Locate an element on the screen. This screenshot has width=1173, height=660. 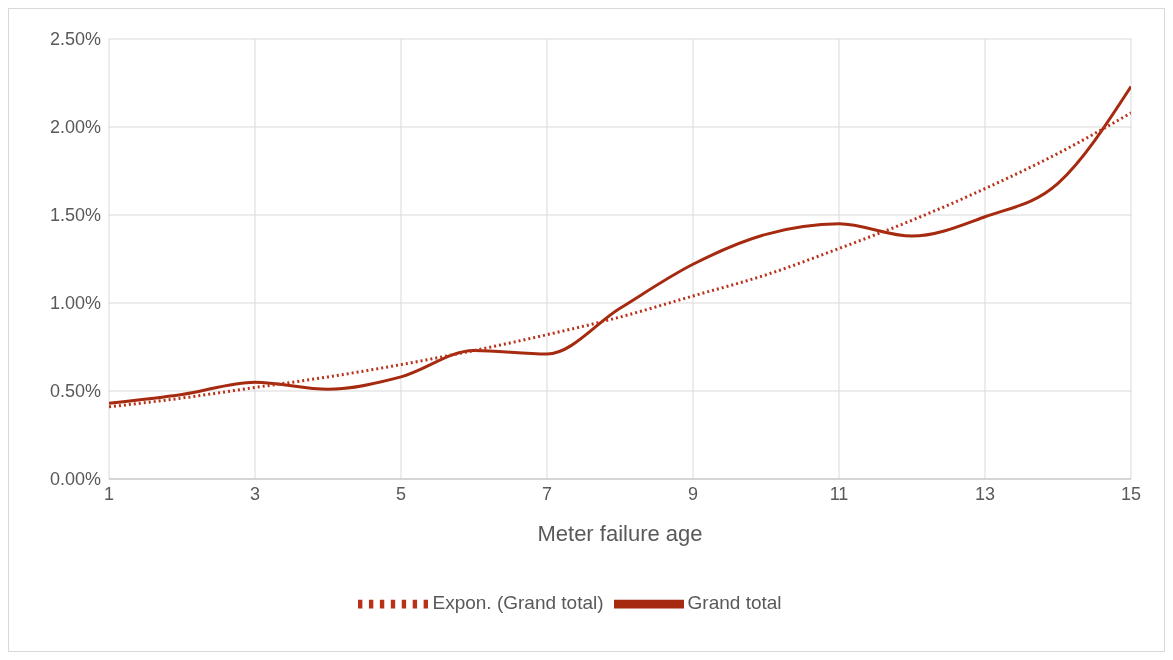
y-tick-label: 1.50% is located at coordinates (75, 215).